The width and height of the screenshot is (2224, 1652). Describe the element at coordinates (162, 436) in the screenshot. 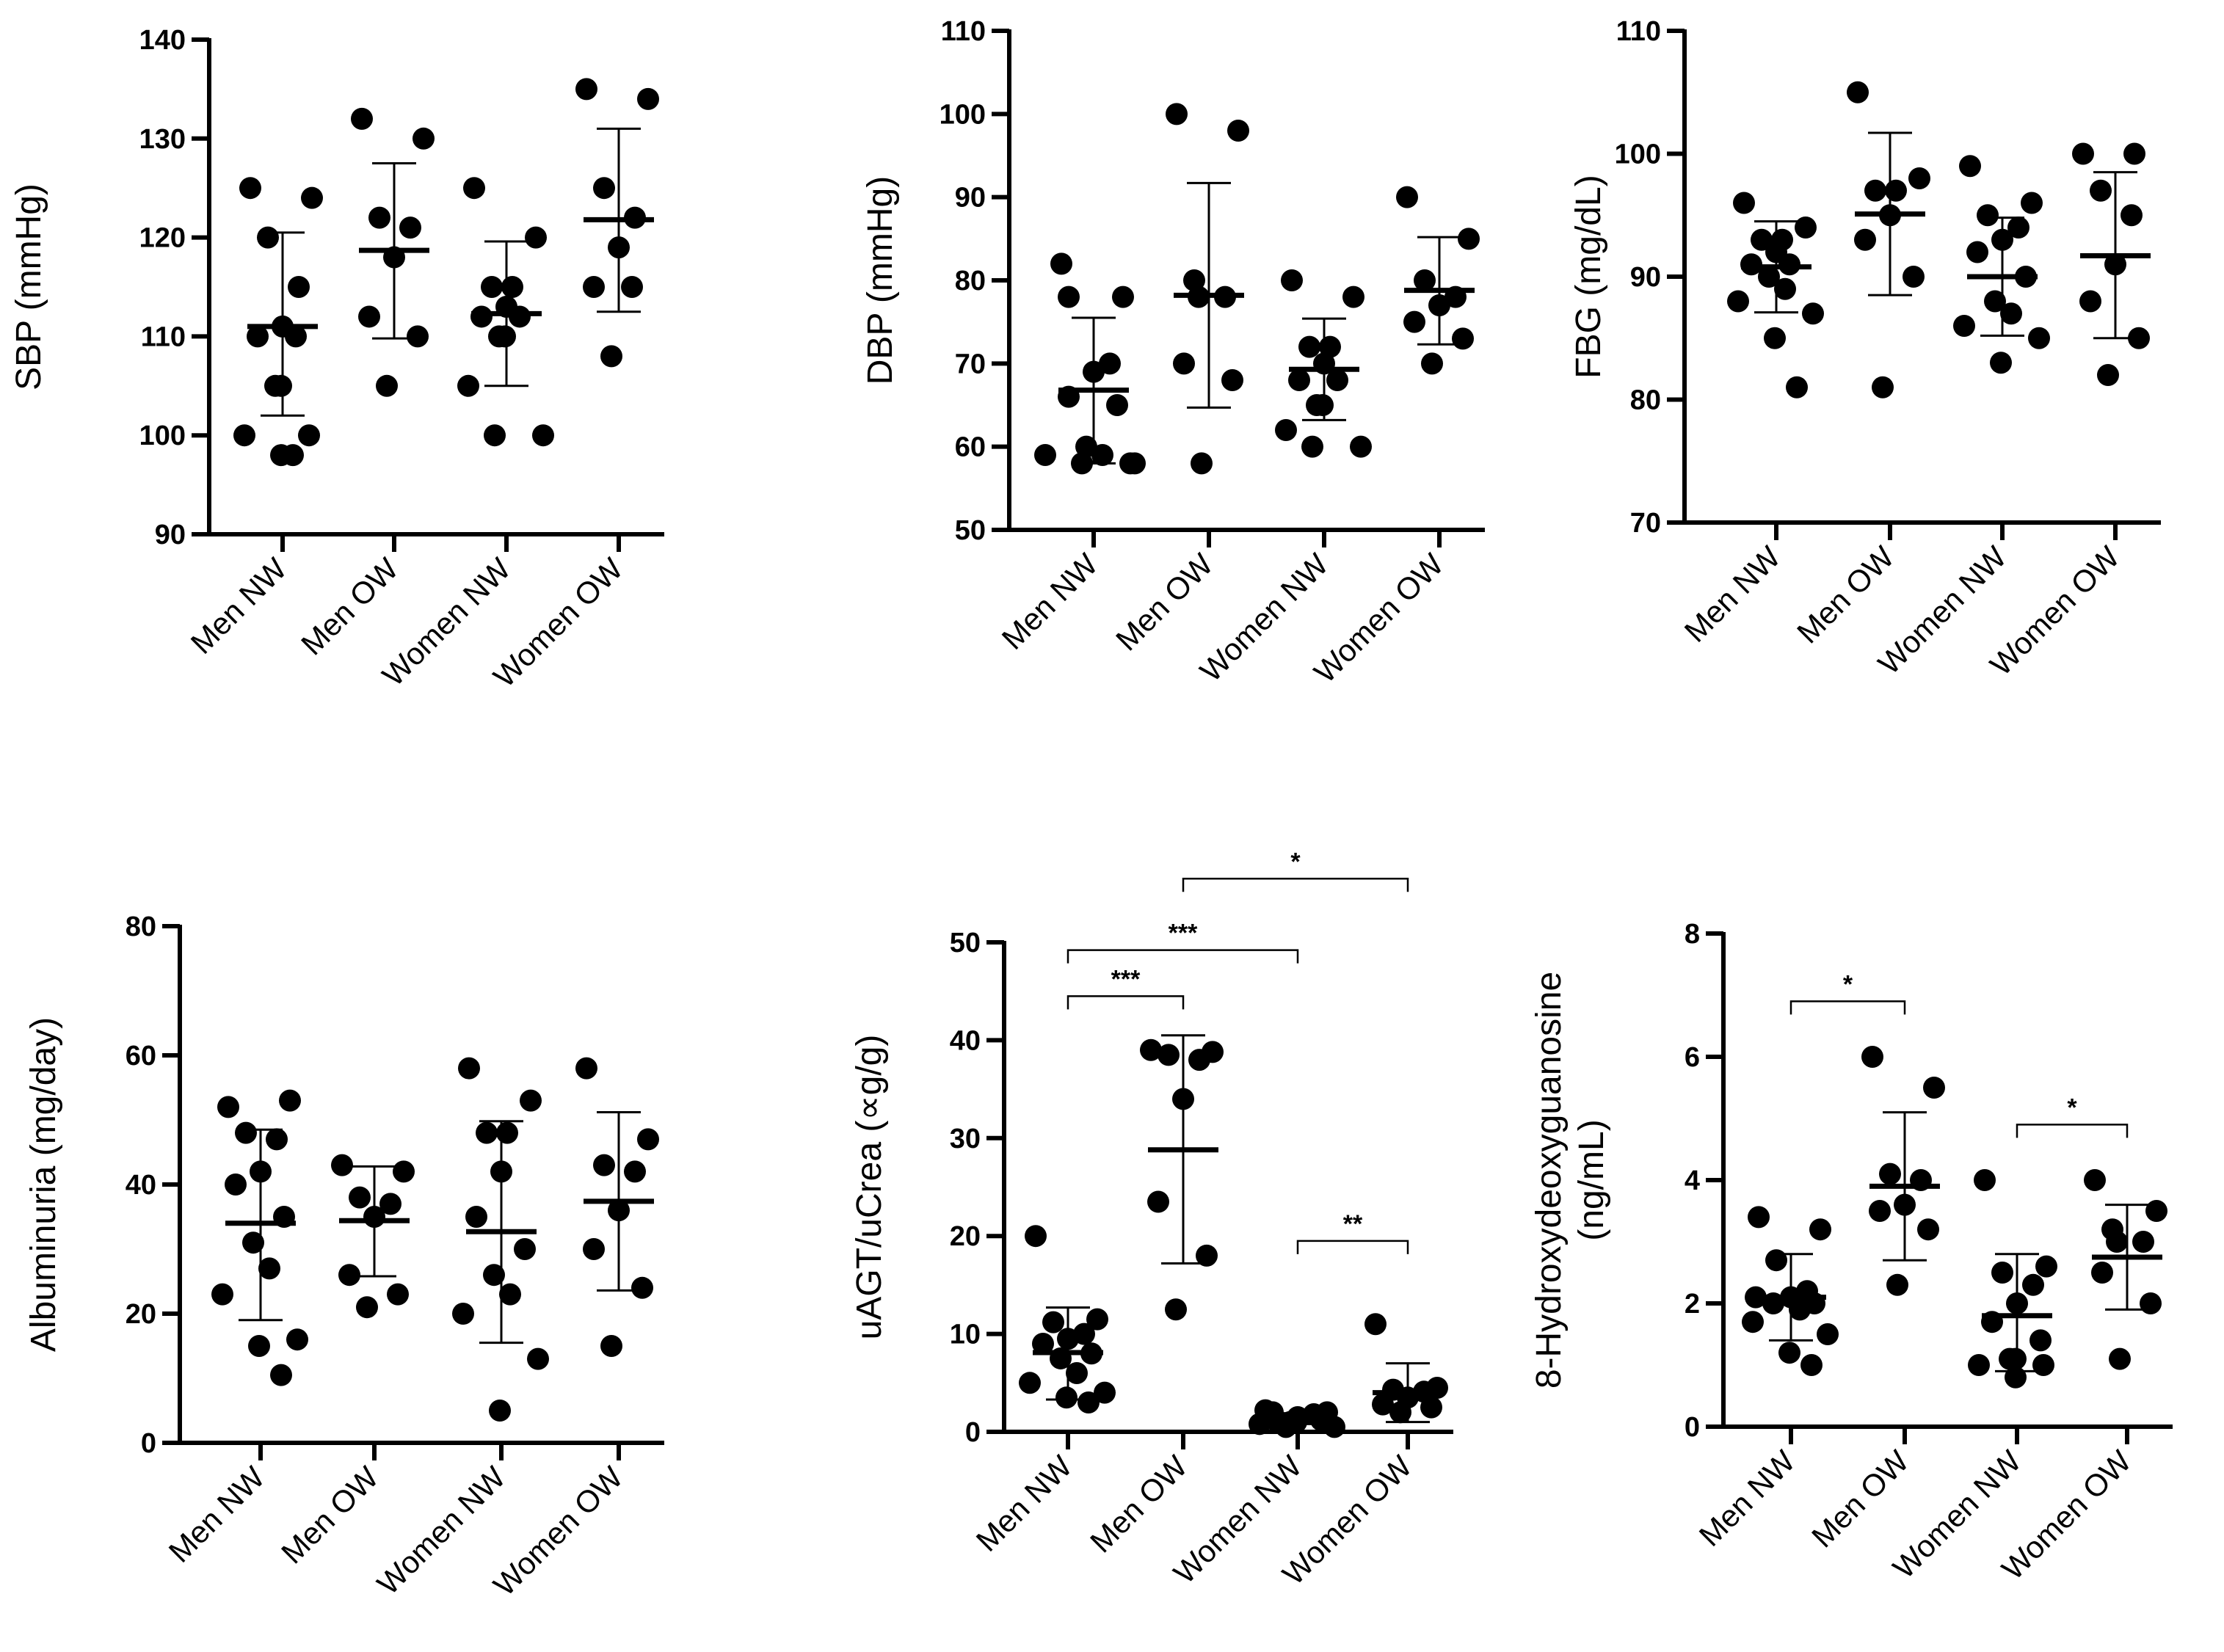

I see `y-tick-label: 100` at that location.